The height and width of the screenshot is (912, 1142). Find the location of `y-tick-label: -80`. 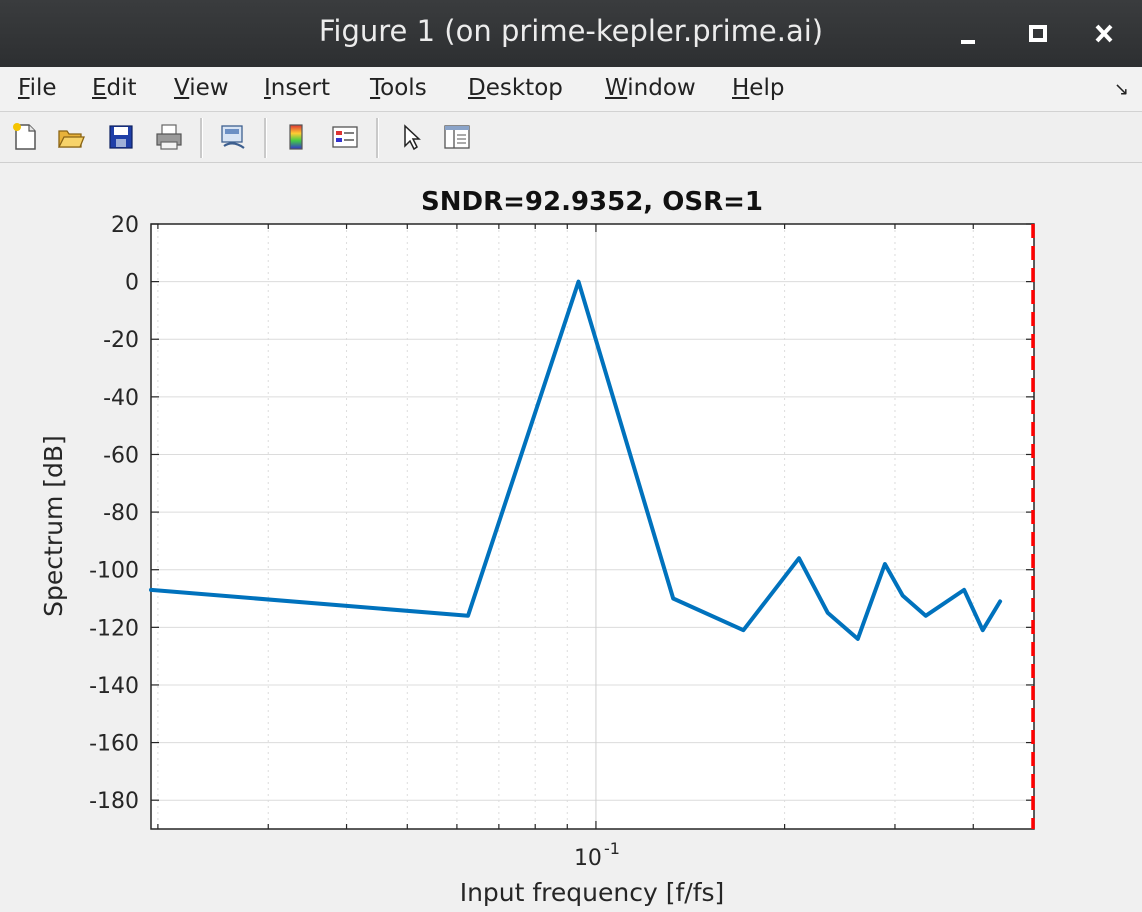

y-tick-label: -80 is located at coordinates (121, 513).